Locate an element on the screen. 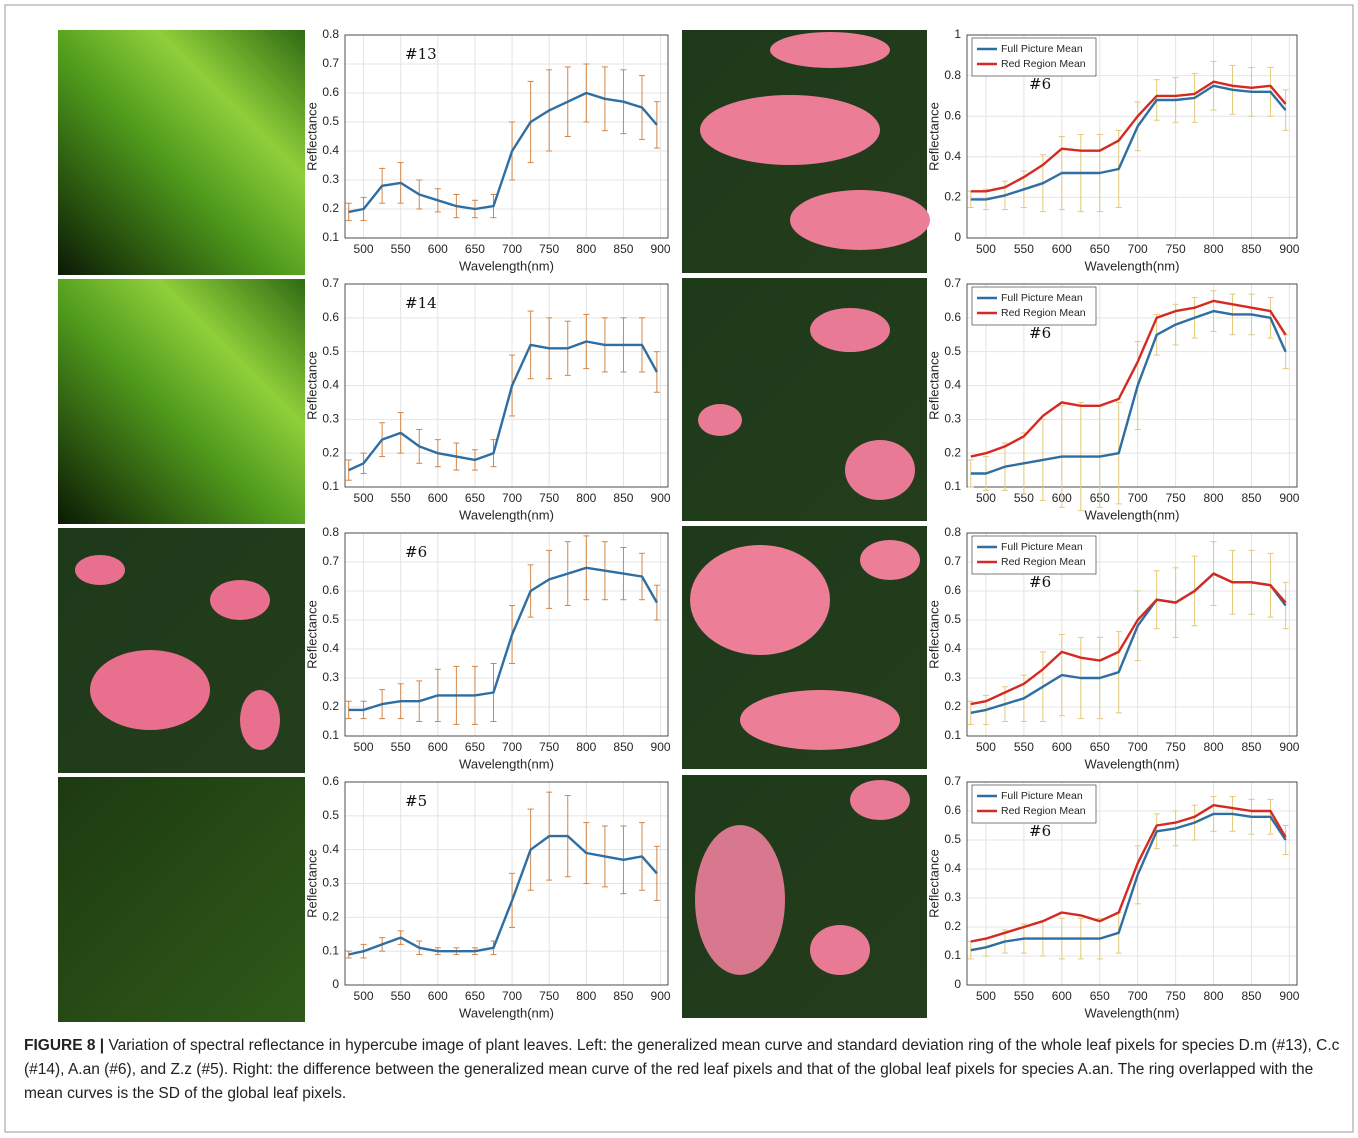  x-tick-label: 800 is located at coordinates (586, 996).